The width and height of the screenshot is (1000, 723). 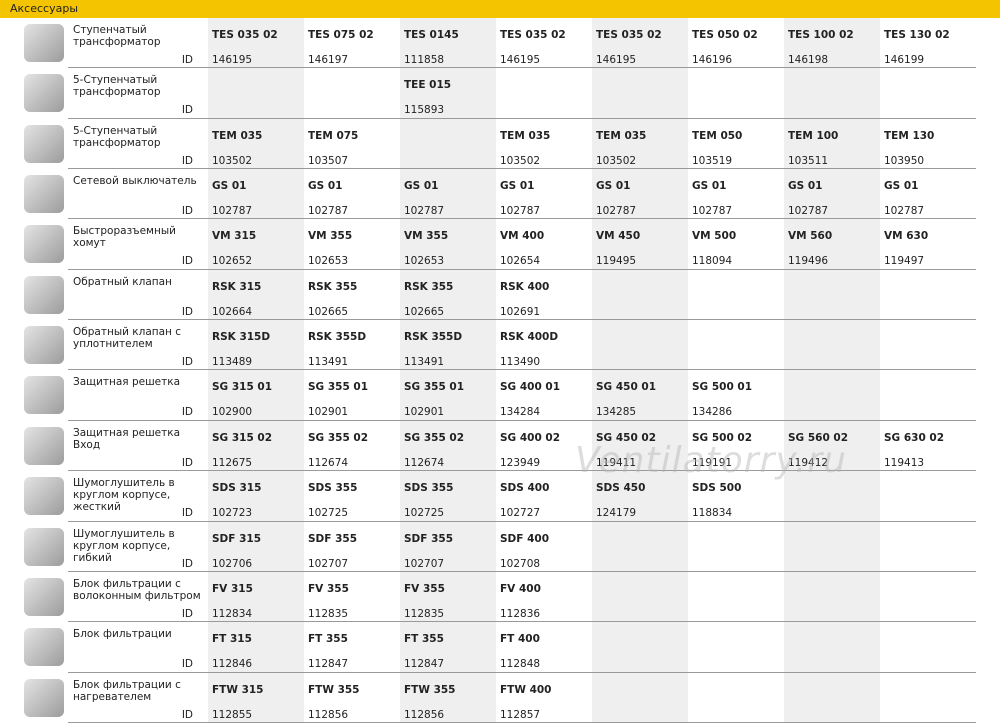 I want to click on article-id: 119191, so click(x=712, y=462).